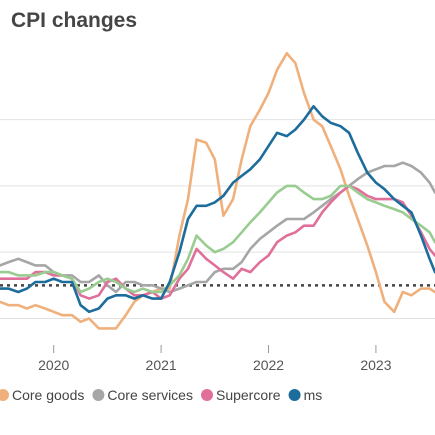  I want to click on legend-label-core-services: Core services, so click(150, 395).